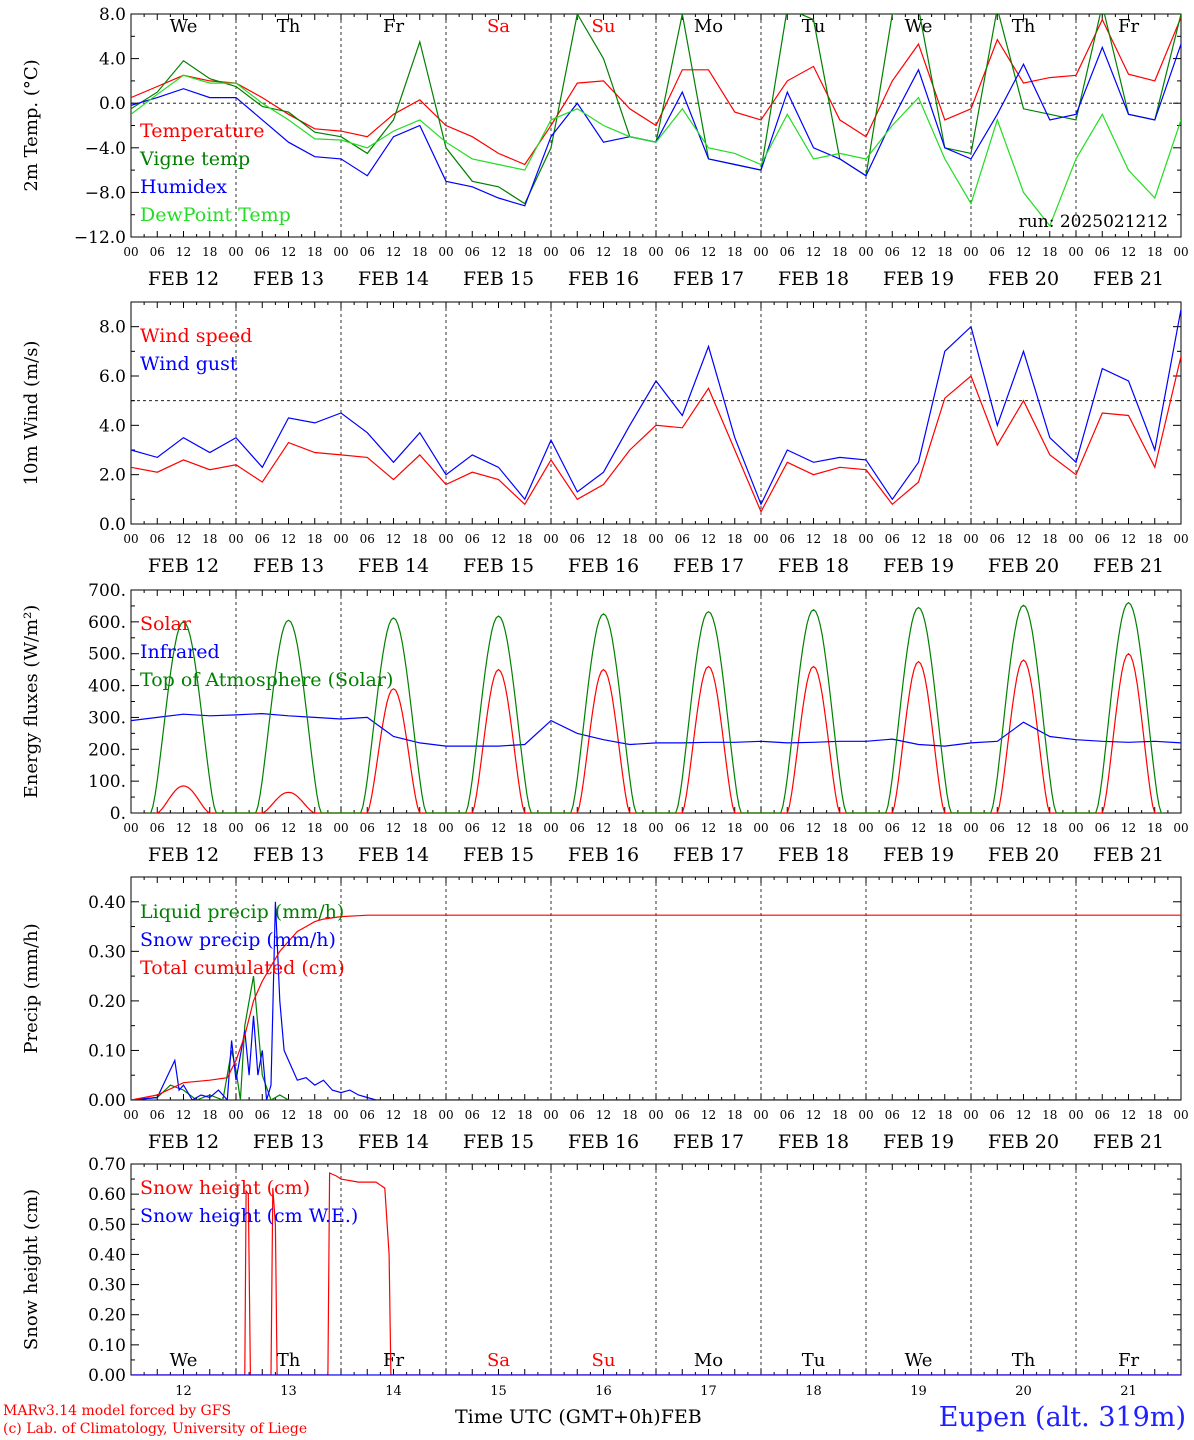 Image resolution: width=1194 pixels, height=1440 pixels. I want to click on series-line-temperature, so click(656, 91).